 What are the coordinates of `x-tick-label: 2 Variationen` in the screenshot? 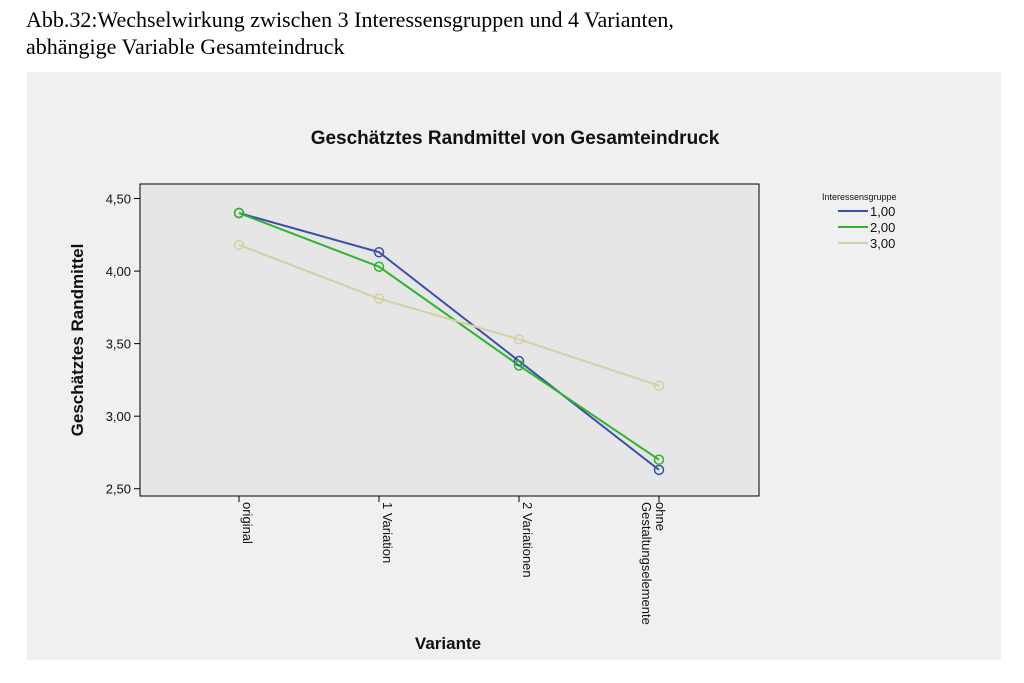 It's located at (527, 540).